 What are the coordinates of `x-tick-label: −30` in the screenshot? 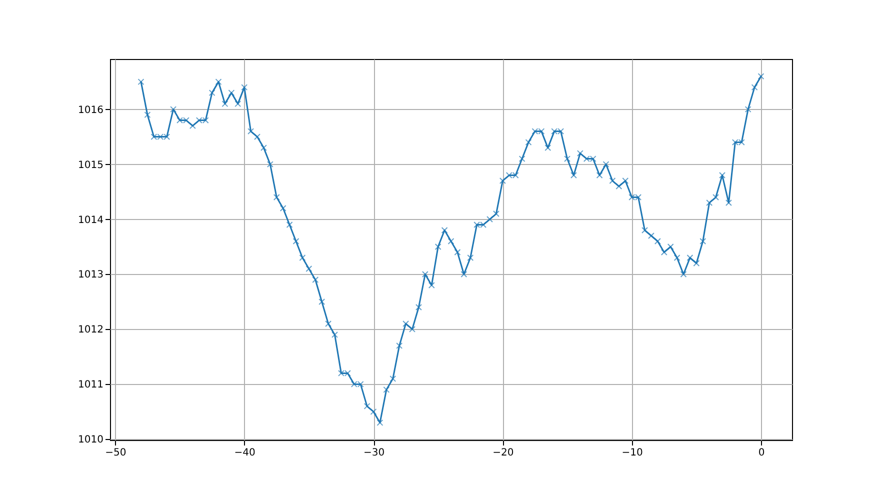 It's located at (374, 453).